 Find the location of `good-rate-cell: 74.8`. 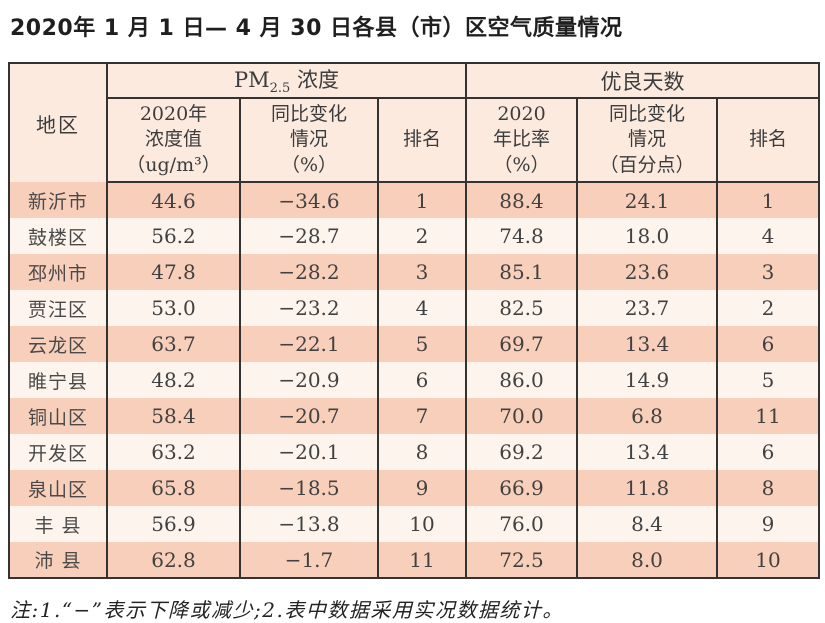

good-rate-cell: 74.8 is located at coordinates (521, 236).